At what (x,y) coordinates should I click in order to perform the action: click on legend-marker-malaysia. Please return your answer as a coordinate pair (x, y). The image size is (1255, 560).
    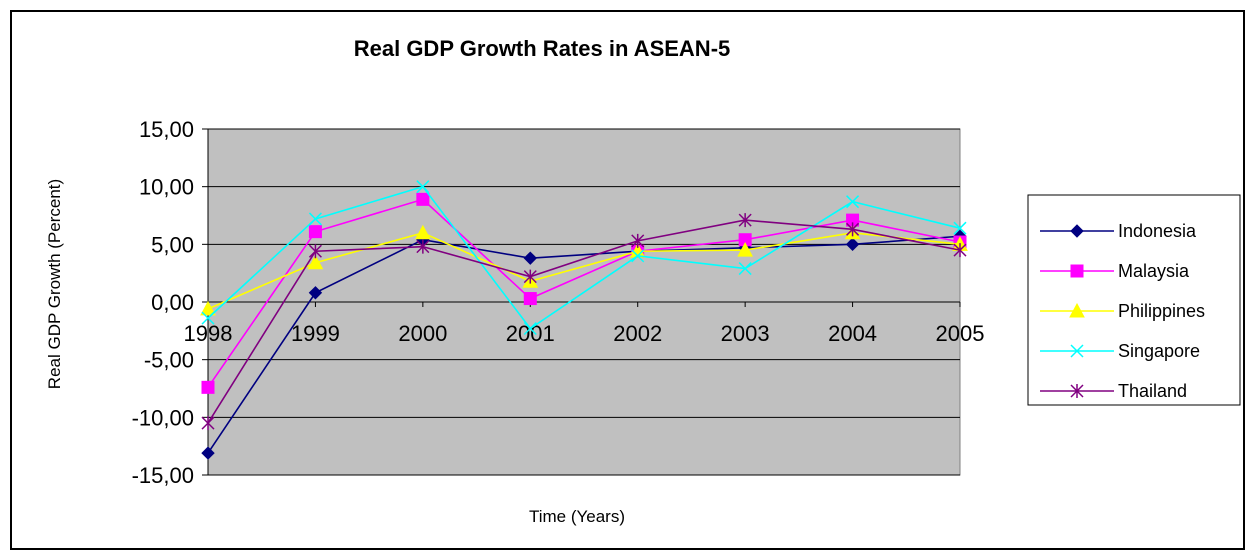
    Looking at the image, I should click on (1077, 271).